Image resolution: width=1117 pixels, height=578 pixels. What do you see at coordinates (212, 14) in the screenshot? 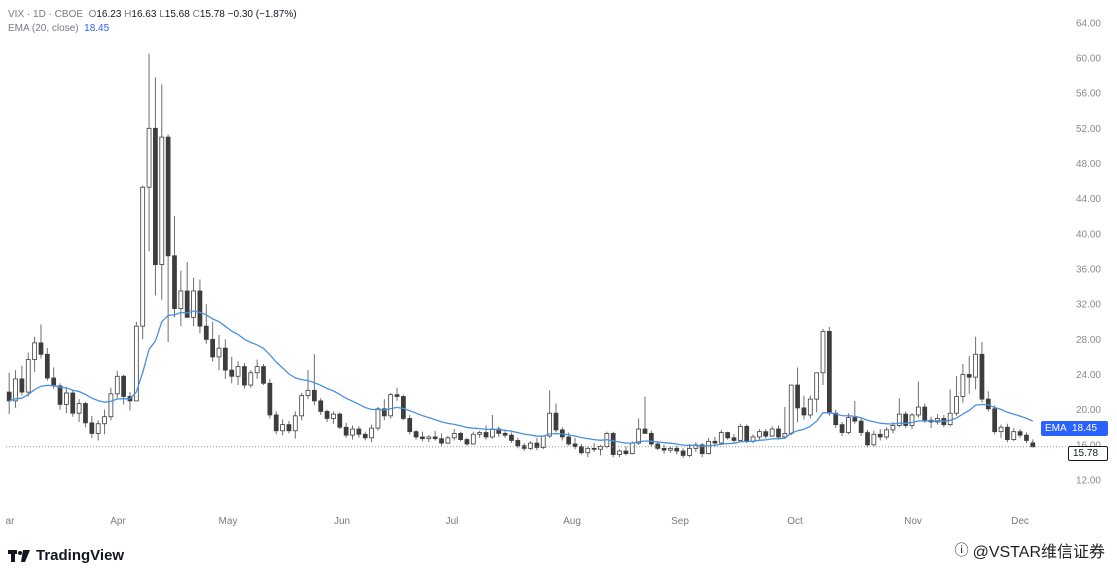
I see `close-value: 15.78` at bounding box center [212, 14].